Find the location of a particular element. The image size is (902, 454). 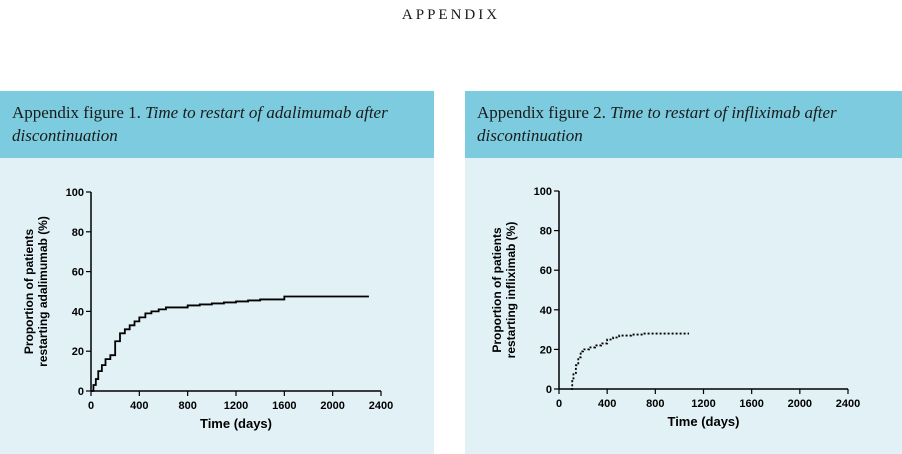

y-axis-label-line: restarting infliximab (%) is located at coordinates (511, 290).